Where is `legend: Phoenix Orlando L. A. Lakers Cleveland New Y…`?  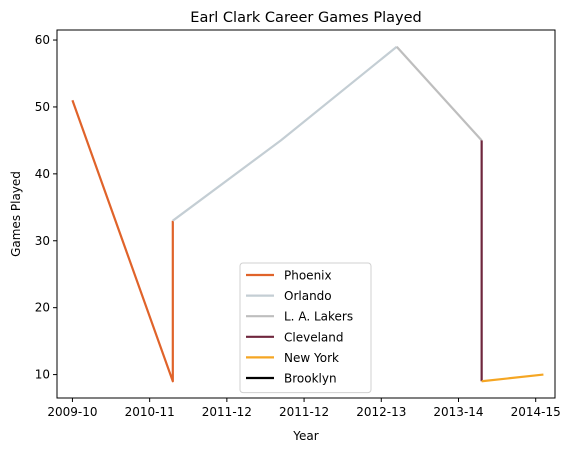
legend: Phoenix Orlando L. A. Lakers Cleveland New Y… is located at coordinates (305, 328).